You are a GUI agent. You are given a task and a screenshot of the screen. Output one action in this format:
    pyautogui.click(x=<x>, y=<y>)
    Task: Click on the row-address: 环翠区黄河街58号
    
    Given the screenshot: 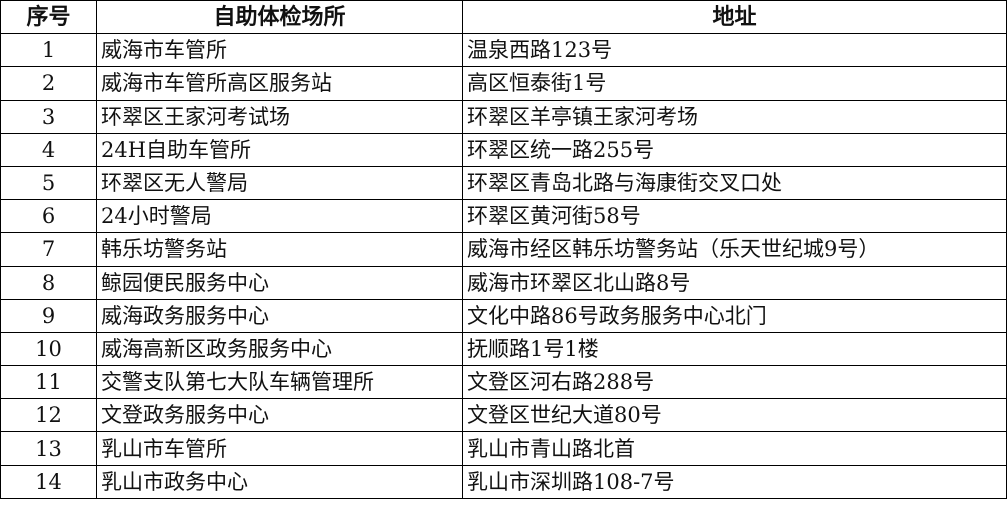 What is the action you would take?
    pyautogui.click(x=734, y=216)
    